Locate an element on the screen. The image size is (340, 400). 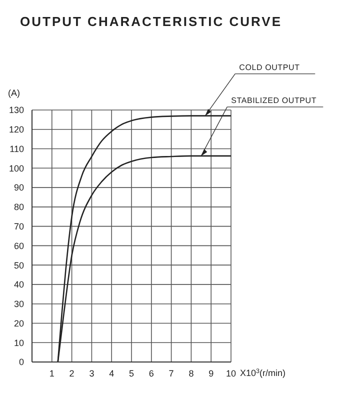
x-axis-title: X10$^{3}$(r/min) is located at coordinates (263, 373).